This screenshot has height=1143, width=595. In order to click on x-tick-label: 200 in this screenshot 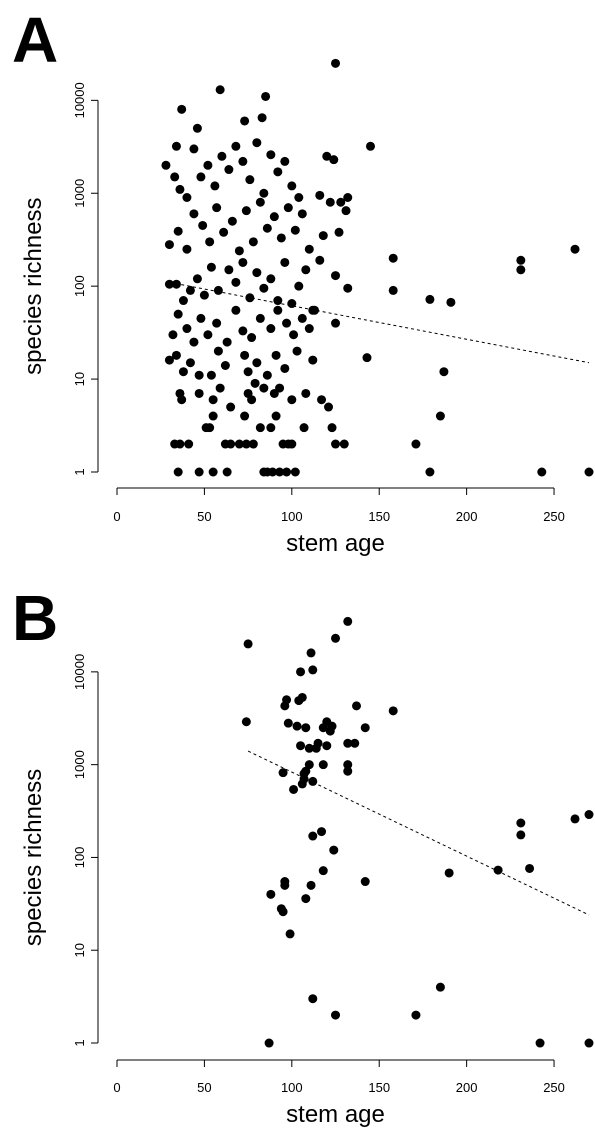, I will do `click(467, 1087)`.